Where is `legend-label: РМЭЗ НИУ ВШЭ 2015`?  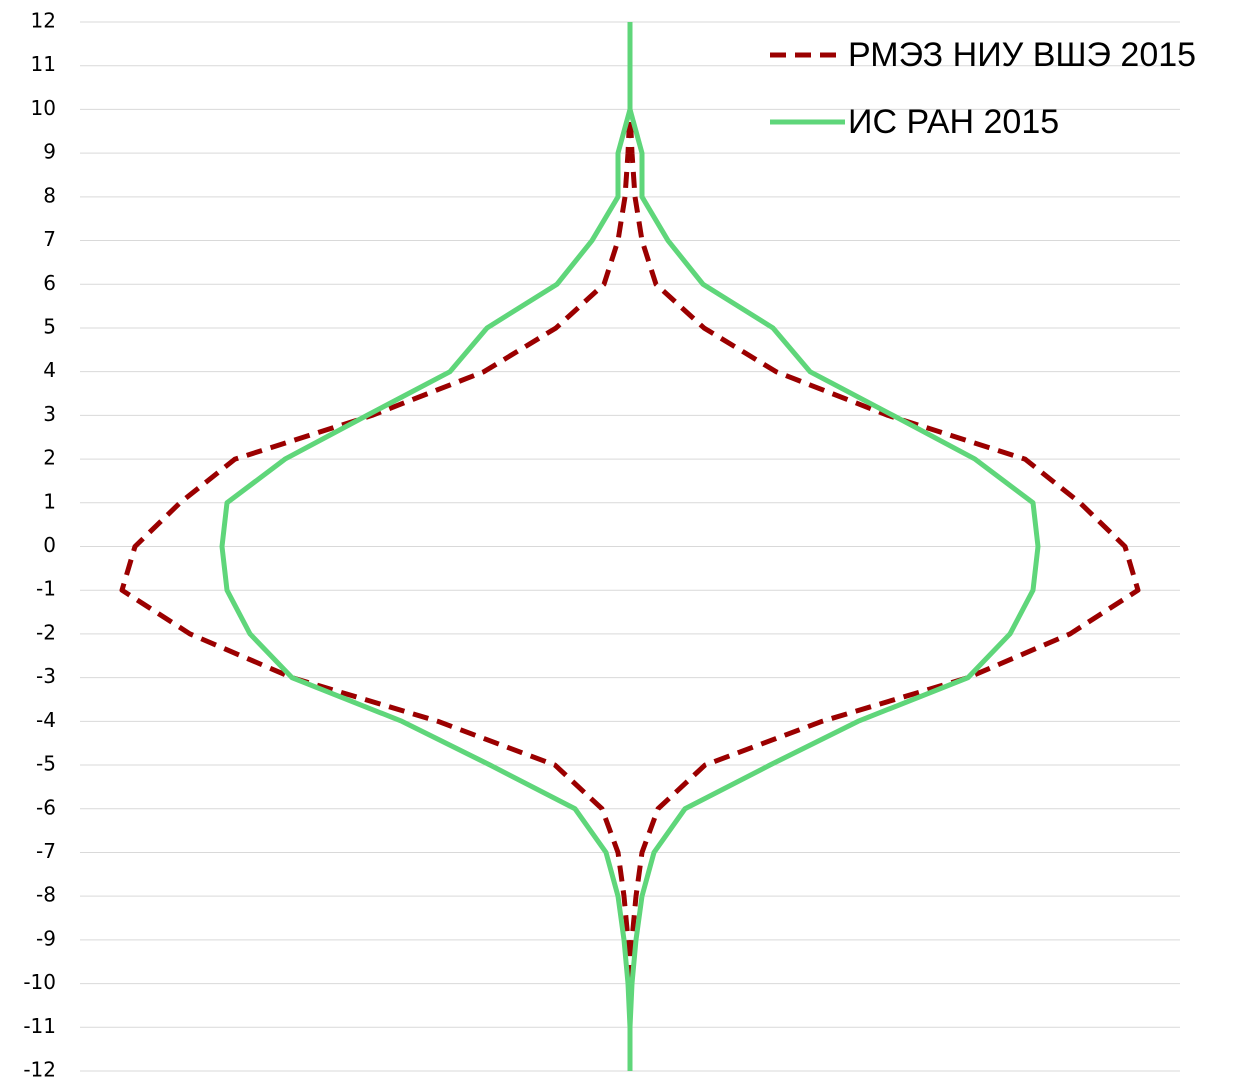
legend-label: РМЭЗ НИУ ВШЭ 2015 is located at coordinates (1022, 55).